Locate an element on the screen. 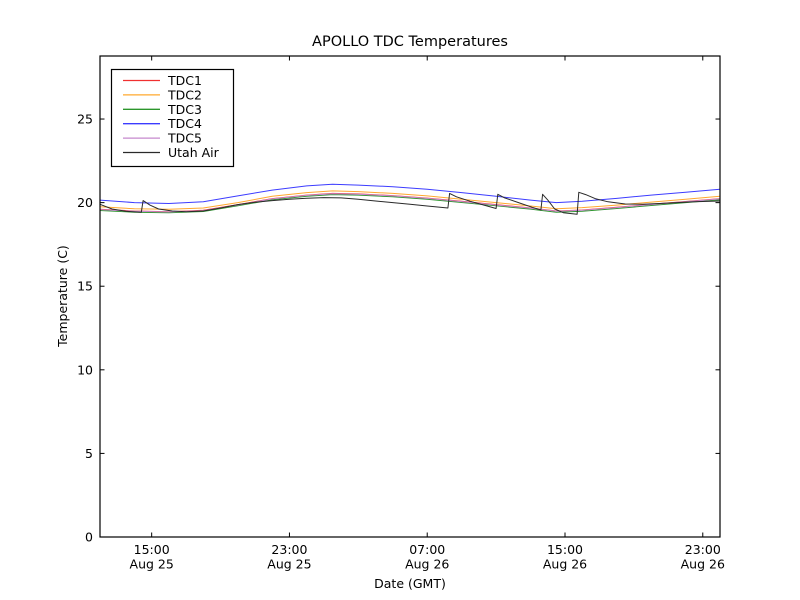 The height and width of the screenshot is (600, 800). y-tick-label: 10 is located at coordinates (85, 369).